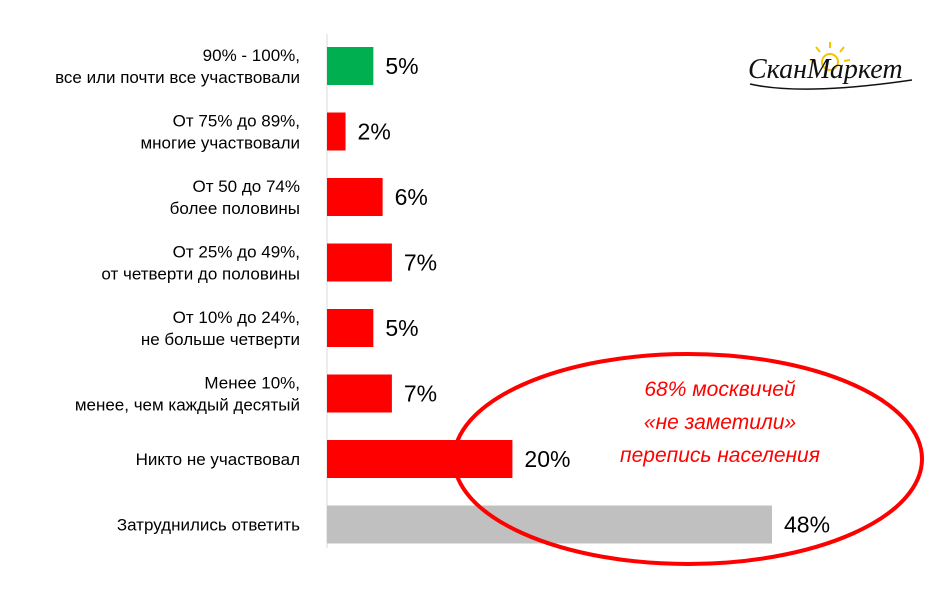 The image size is (936, 593). I want to click on value-label-2: 6%, so click(411, 197).